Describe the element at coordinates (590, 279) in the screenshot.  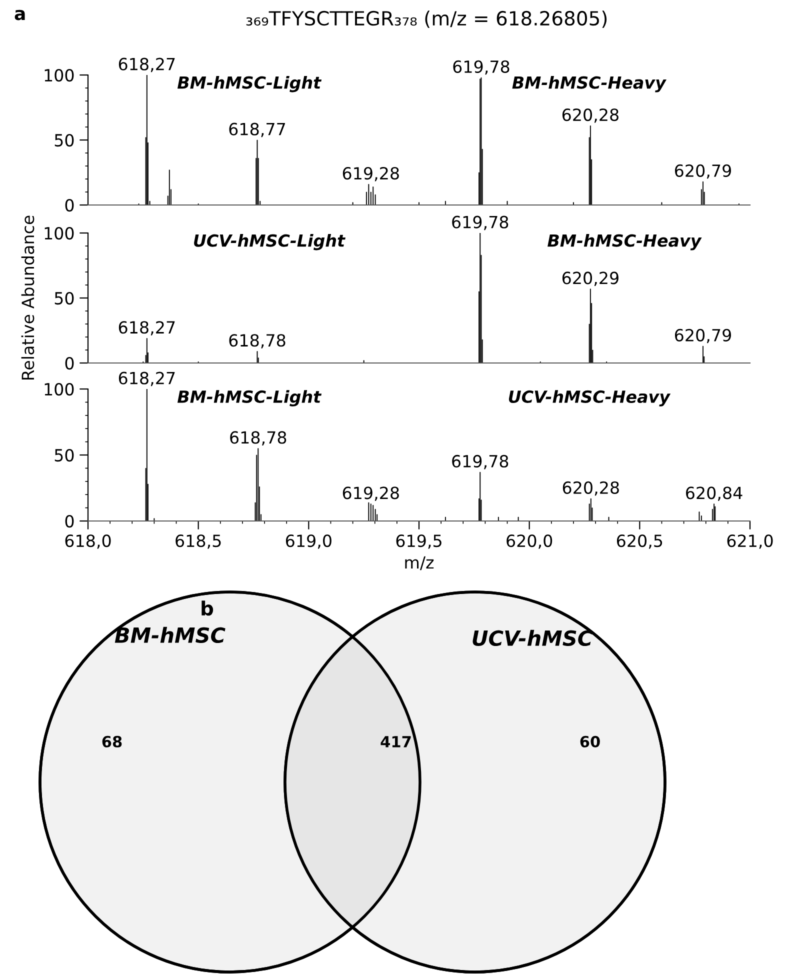
I see `annotation: 620,29` at that location.